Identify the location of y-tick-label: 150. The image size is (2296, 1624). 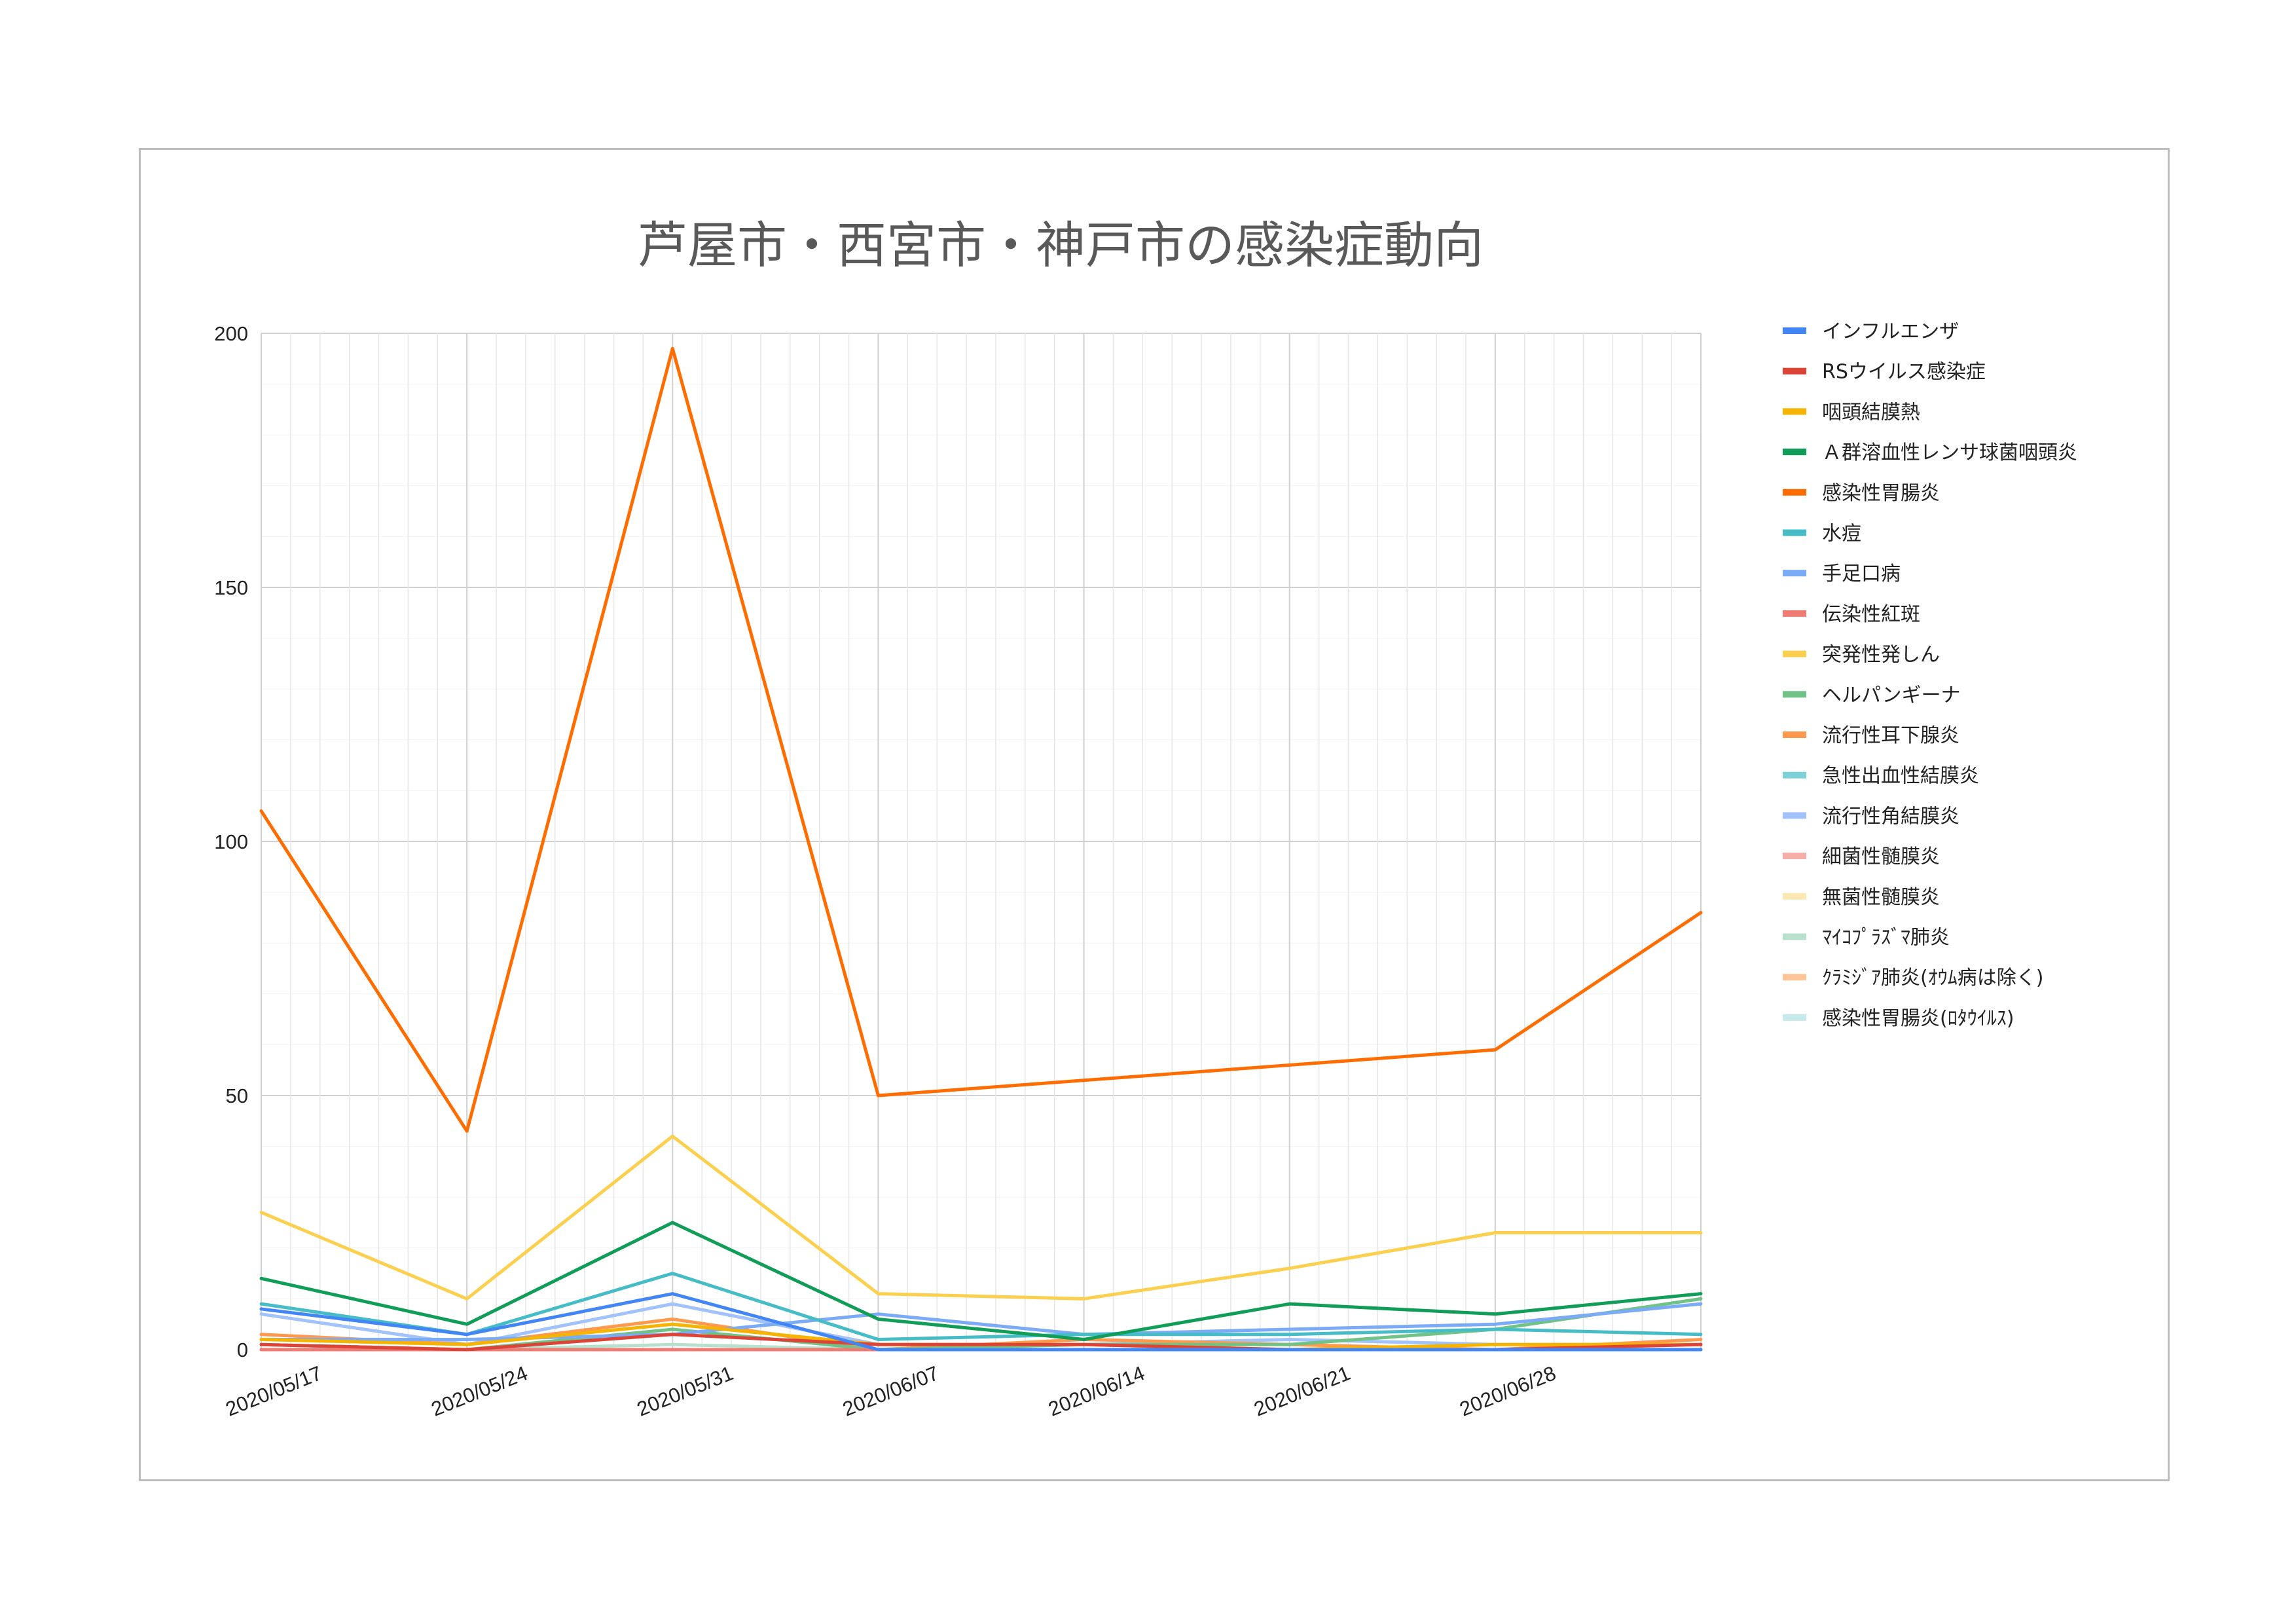
(231, 587).